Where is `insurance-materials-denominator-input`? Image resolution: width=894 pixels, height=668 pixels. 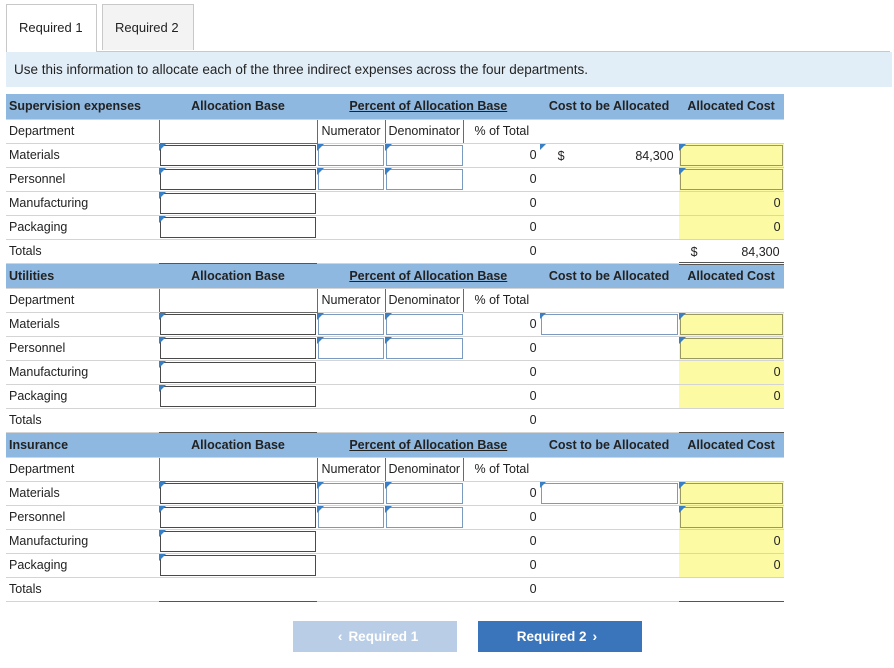 insurance-materials-denominator-input is located at coordinates (424, 493).